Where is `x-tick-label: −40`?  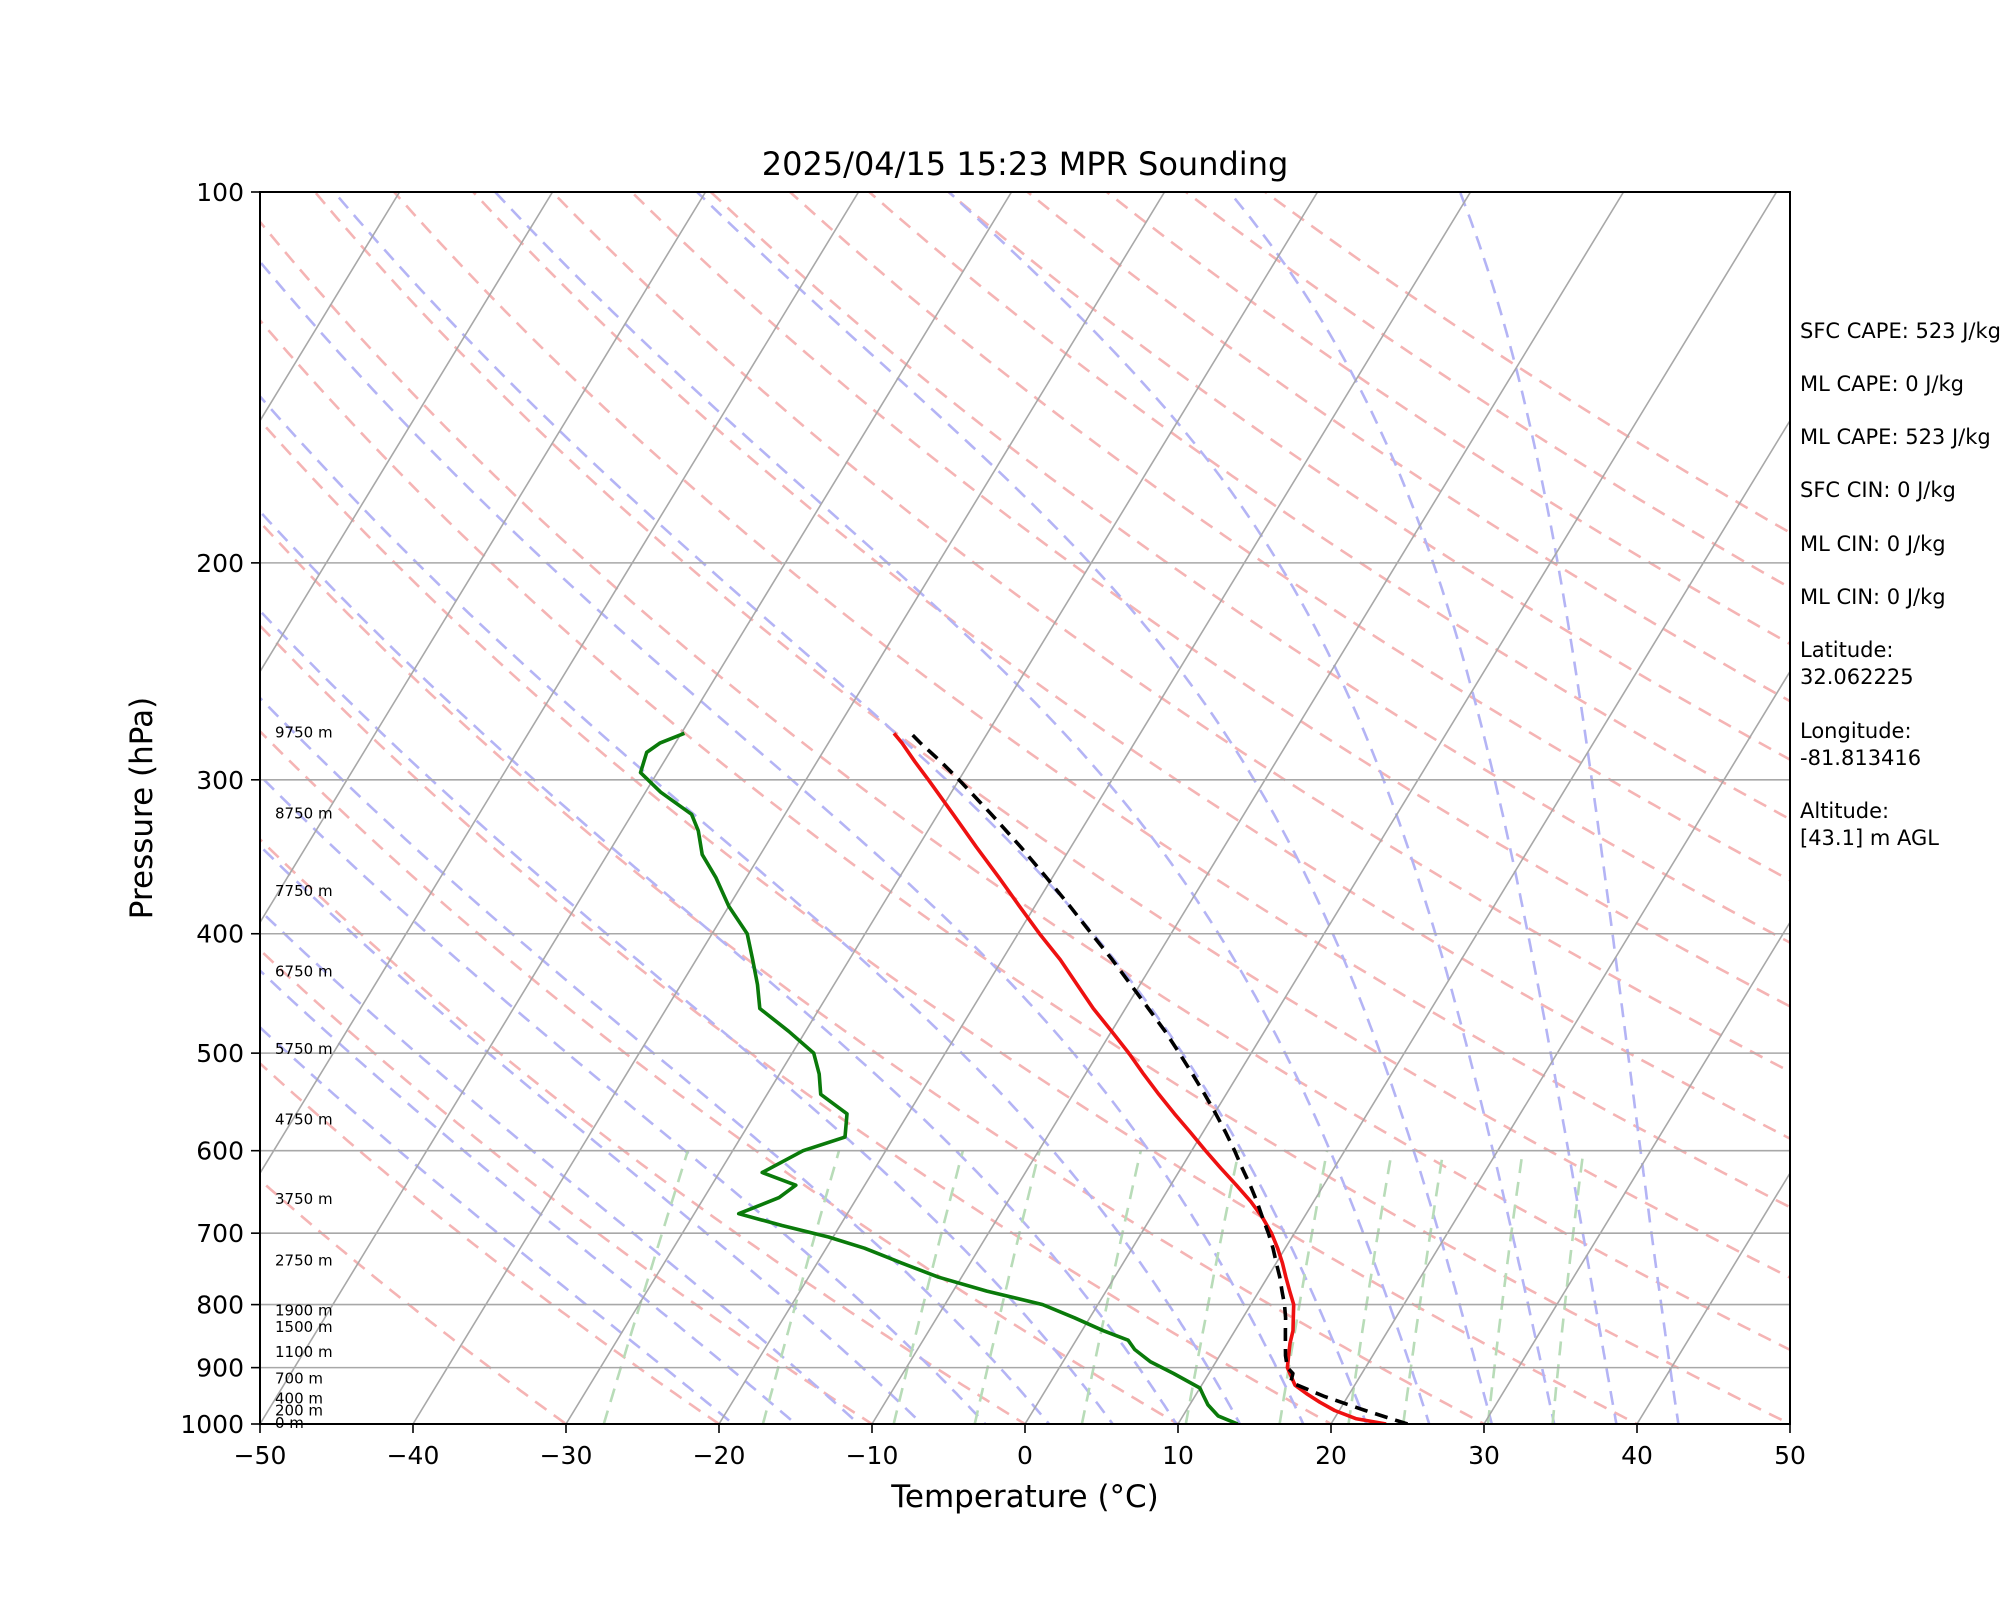
x-tick-label: −40 is located at coordinates (413, 1455).